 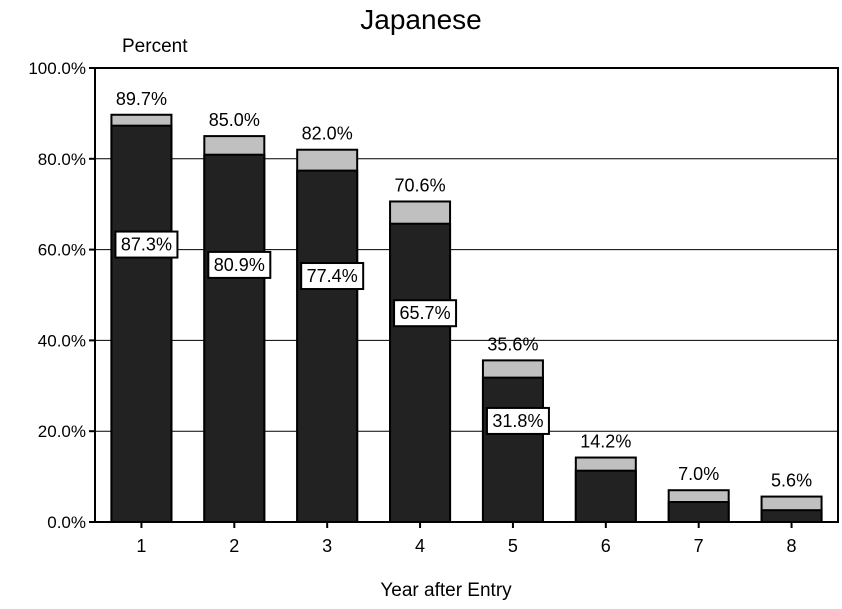 I want to click on x-tick-label: 6, so click(x=606, y=546).